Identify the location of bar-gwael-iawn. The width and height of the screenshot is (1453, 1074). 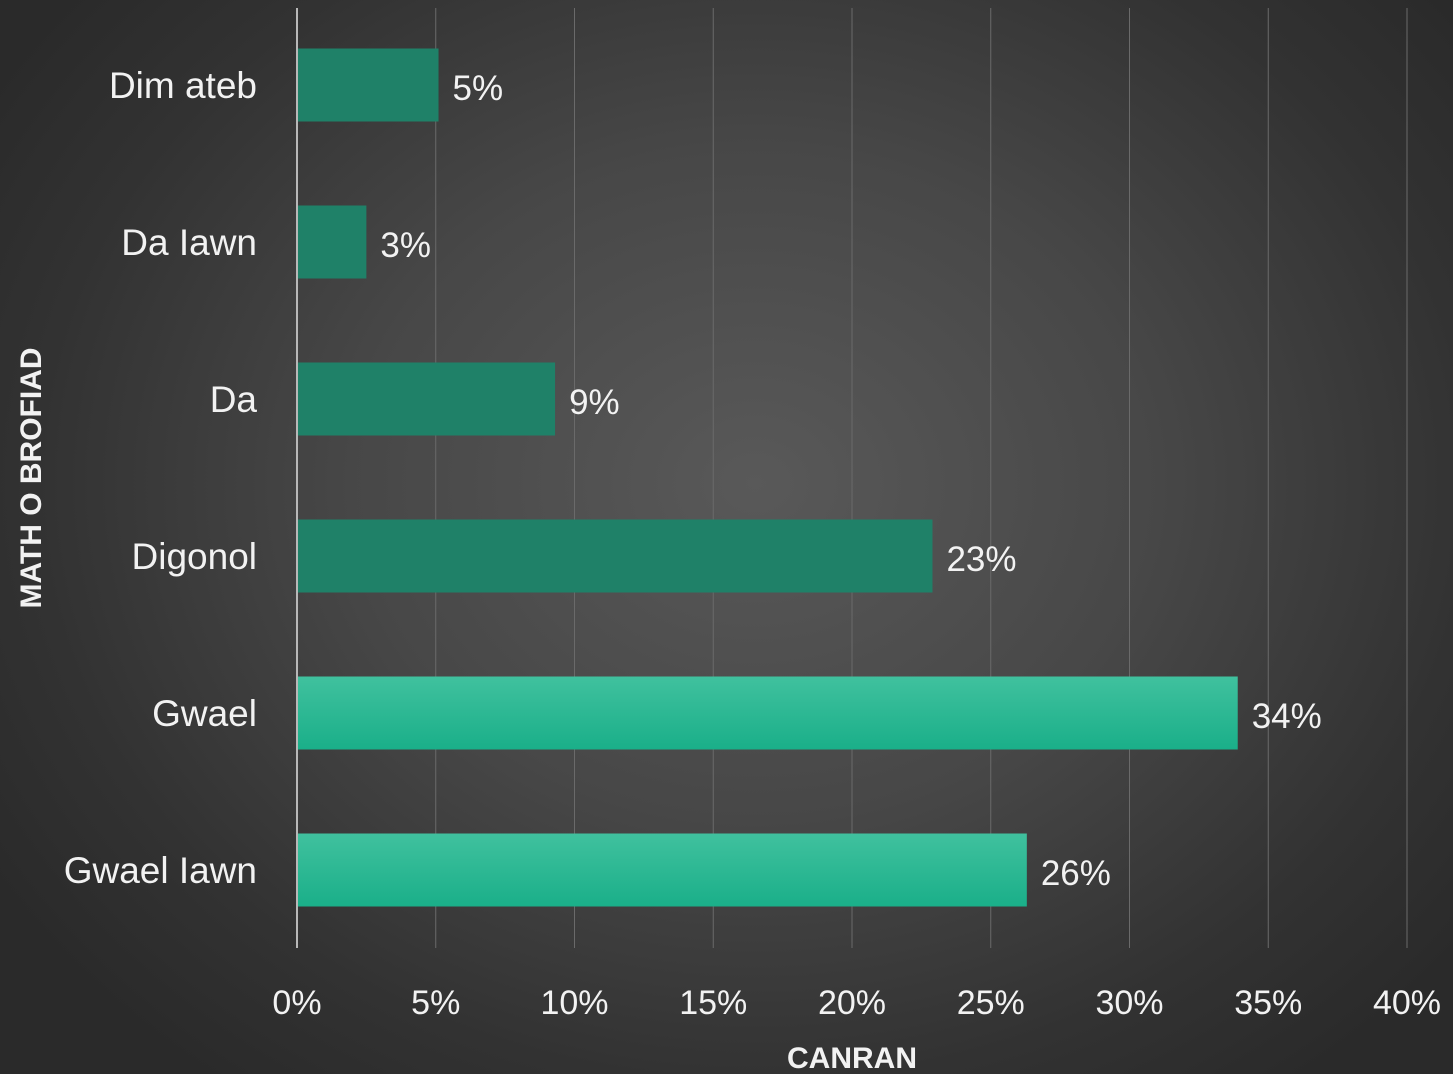
(662, 870).